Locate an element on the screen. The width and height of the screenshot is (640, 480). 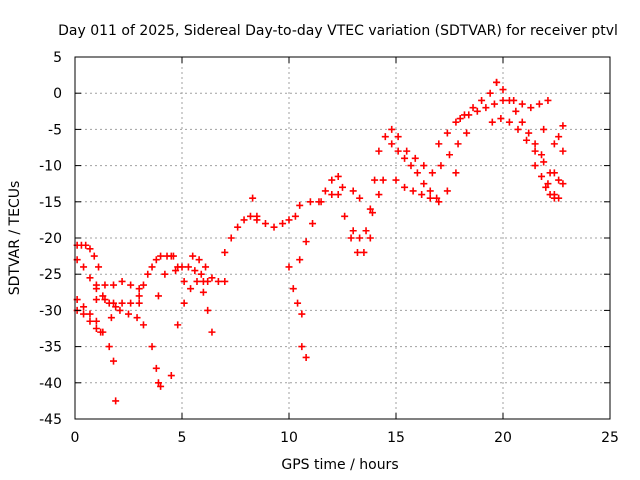
series-point-h is located at coordinates (116, 401).